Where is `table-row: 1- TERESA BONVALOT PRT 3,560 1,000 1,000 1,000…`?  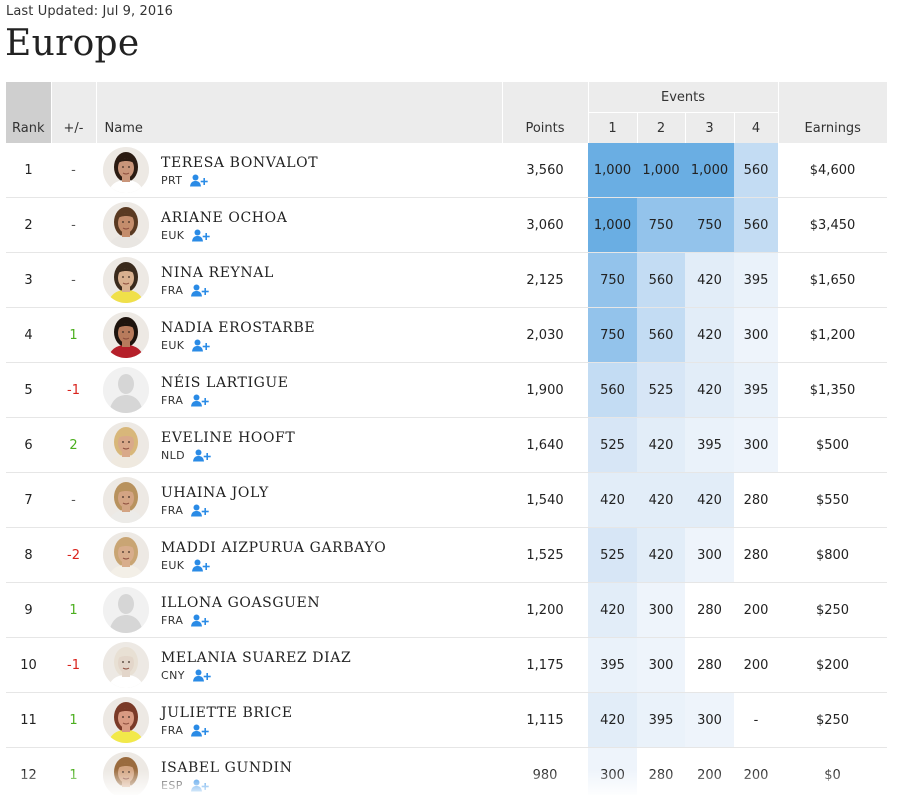 table-row: 1- TERESA BONVALOT PRT 3,560 1,000 1,000 1,000… is located at coordinates (447, 170).